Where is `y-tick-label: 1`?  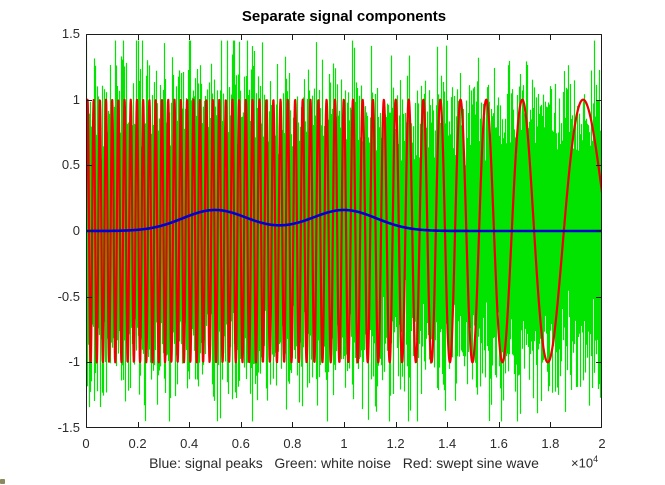 y-tick-label: 1 is located at coordinates (76, 99).